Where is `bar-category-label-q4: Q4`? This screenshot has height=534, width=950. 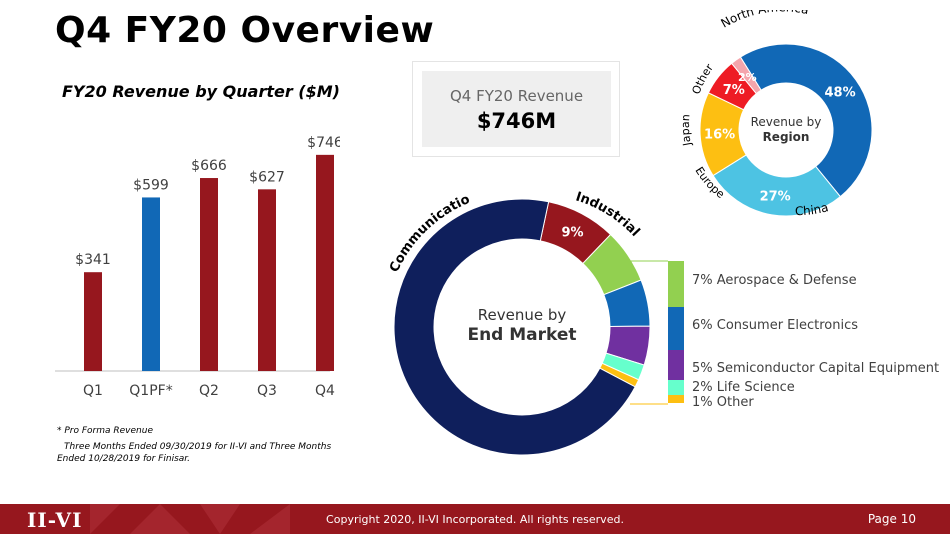 bar-category-label-q4: Q4 is located at coordinates (325, 391).